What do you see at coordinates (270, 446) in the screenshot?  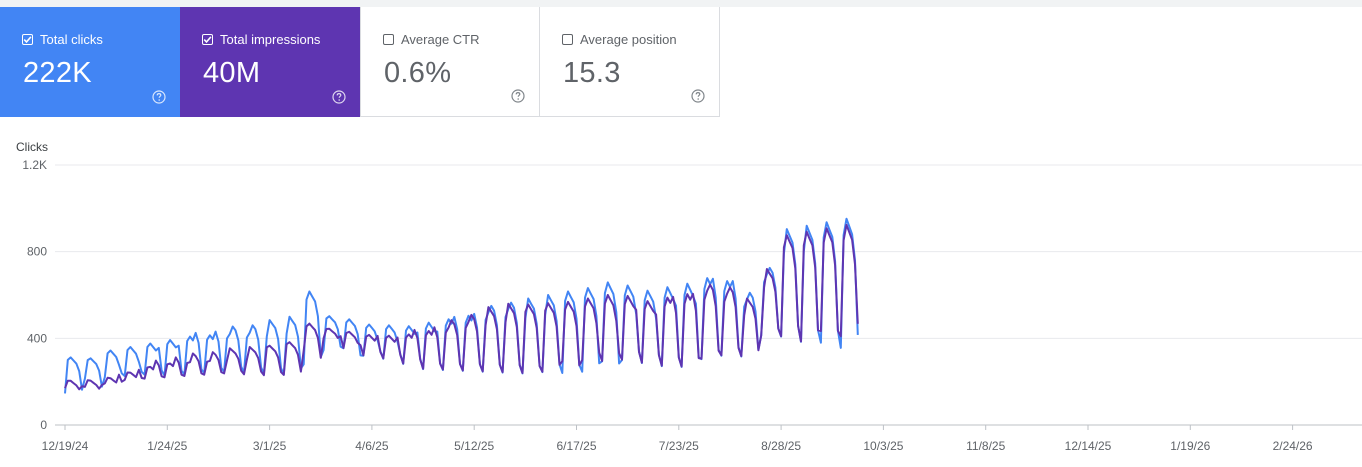 I see `x-tick-label: 3/1/25` at bounding box center [270, 446].